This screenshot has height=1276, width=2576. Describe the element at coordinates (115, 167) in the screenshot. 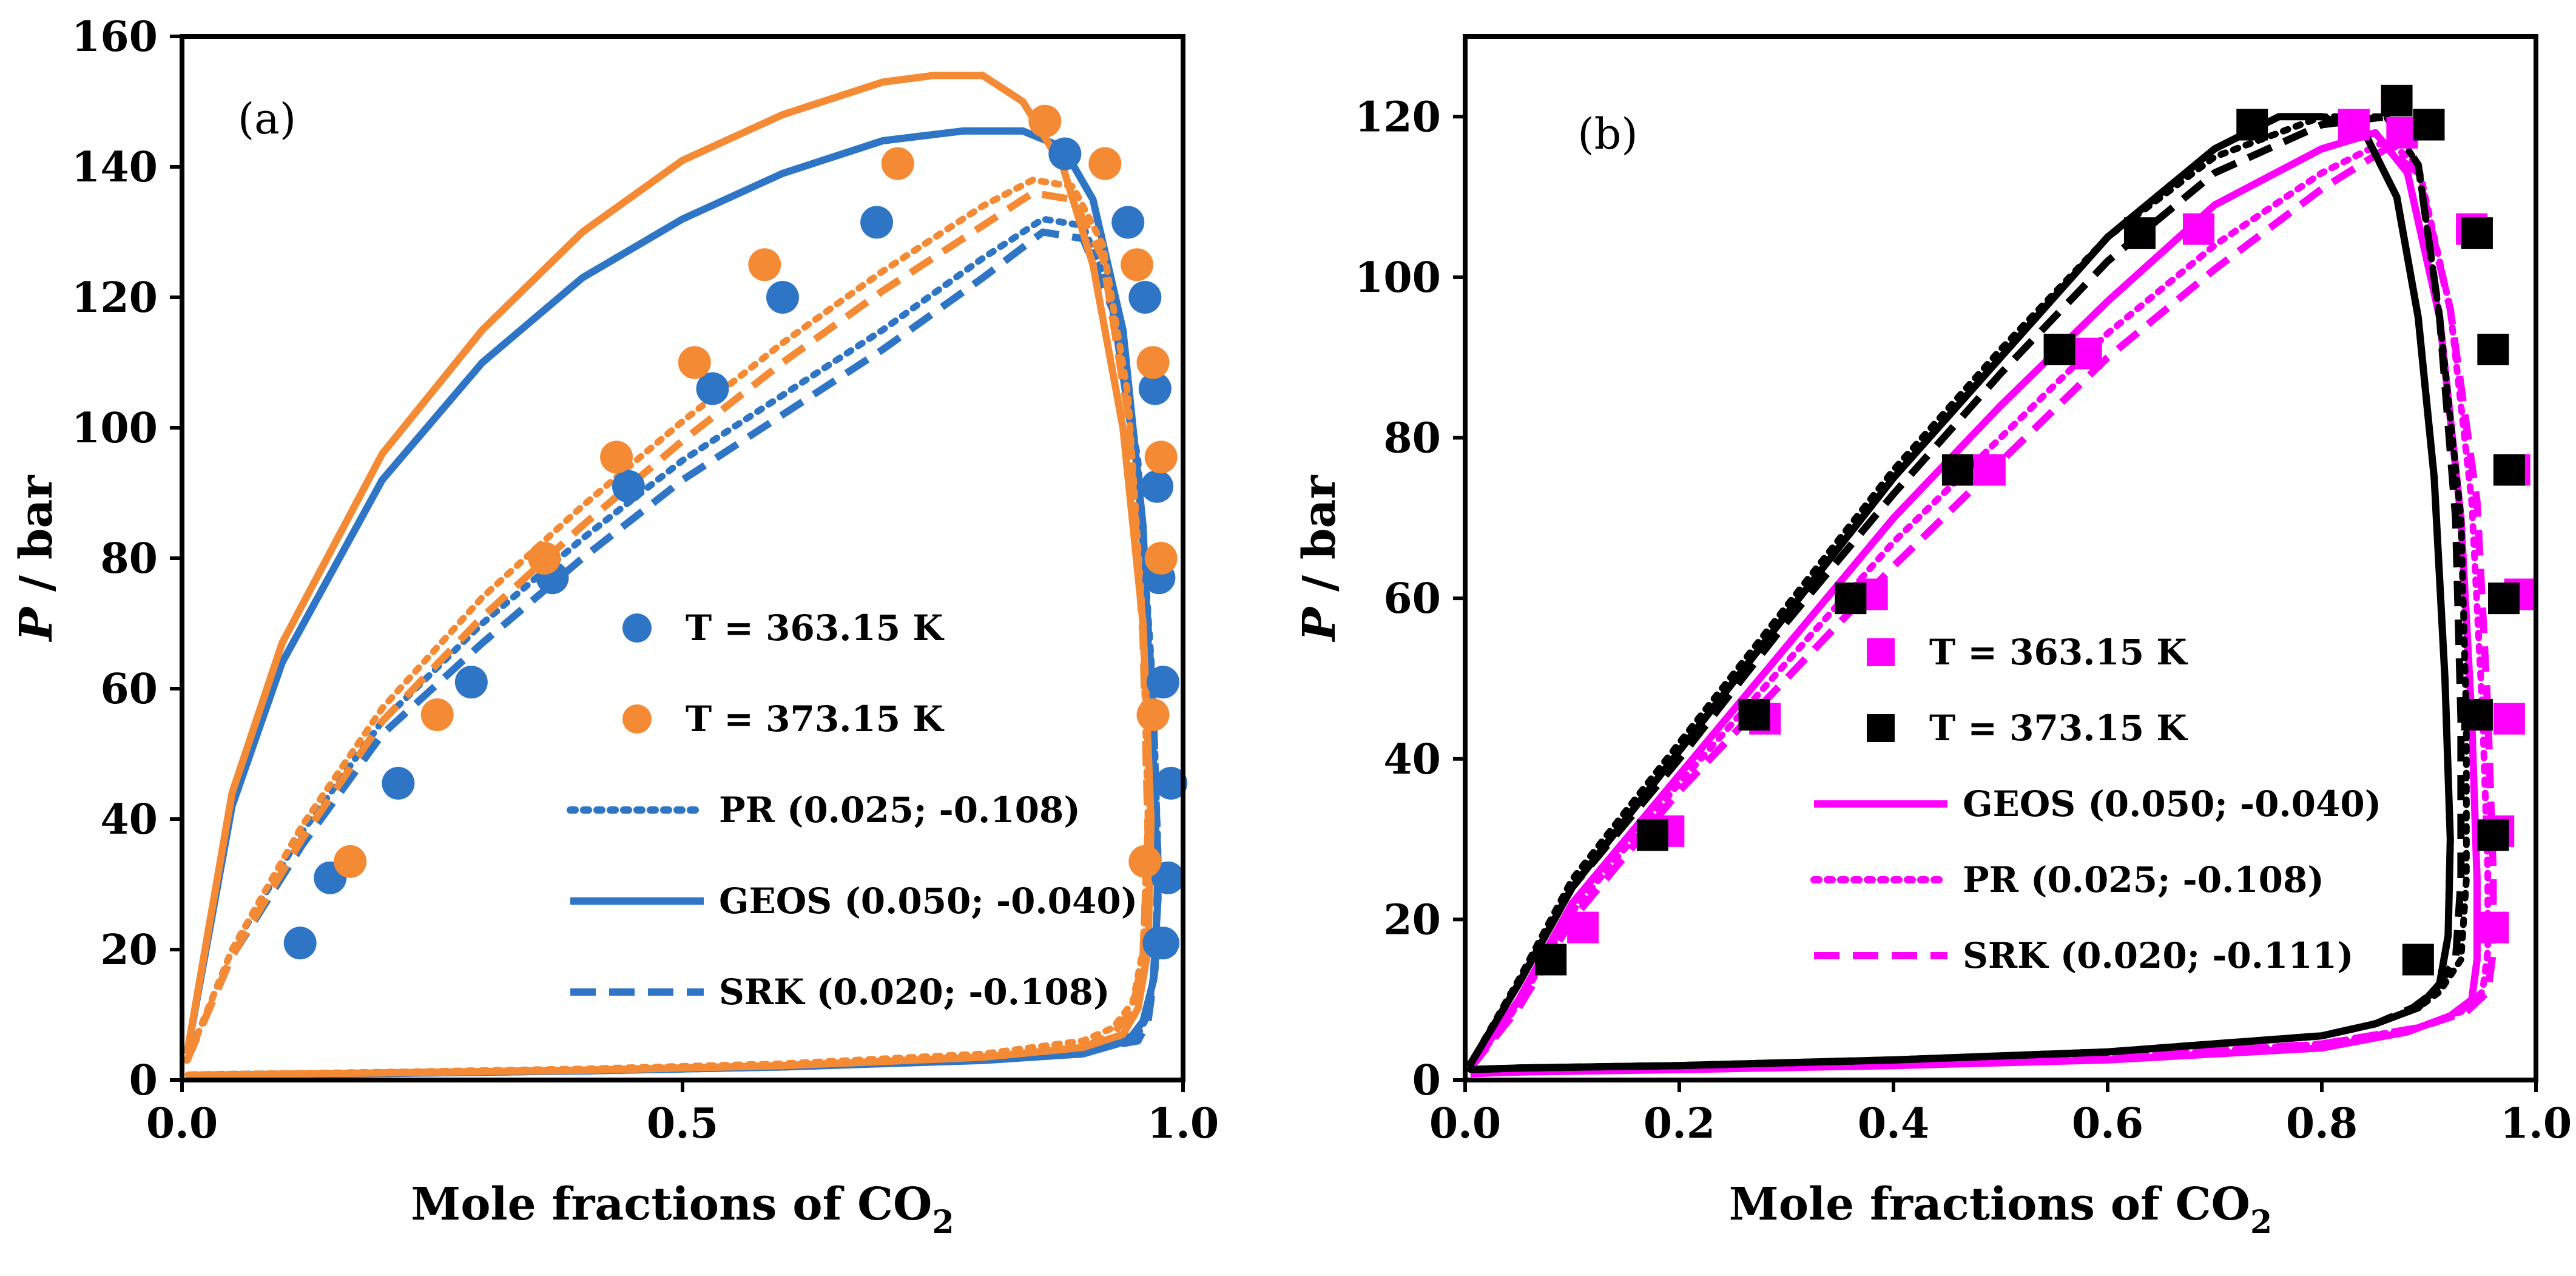

I see `y-tick-label: 140` at that location.